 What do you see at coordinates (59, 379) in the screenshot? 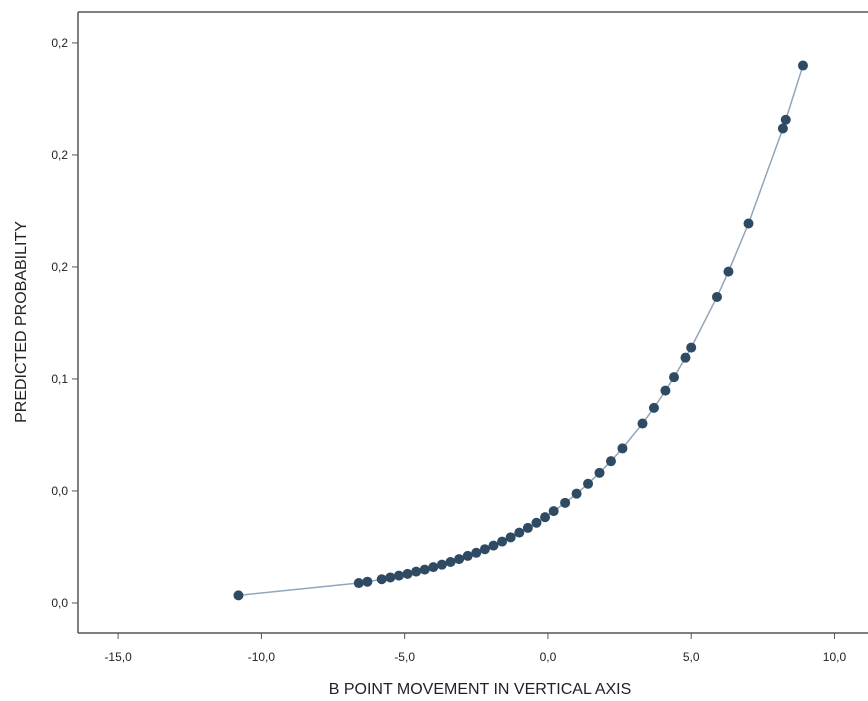
I see `y-tick-label: 0,1` at bounding box center [59, 379].